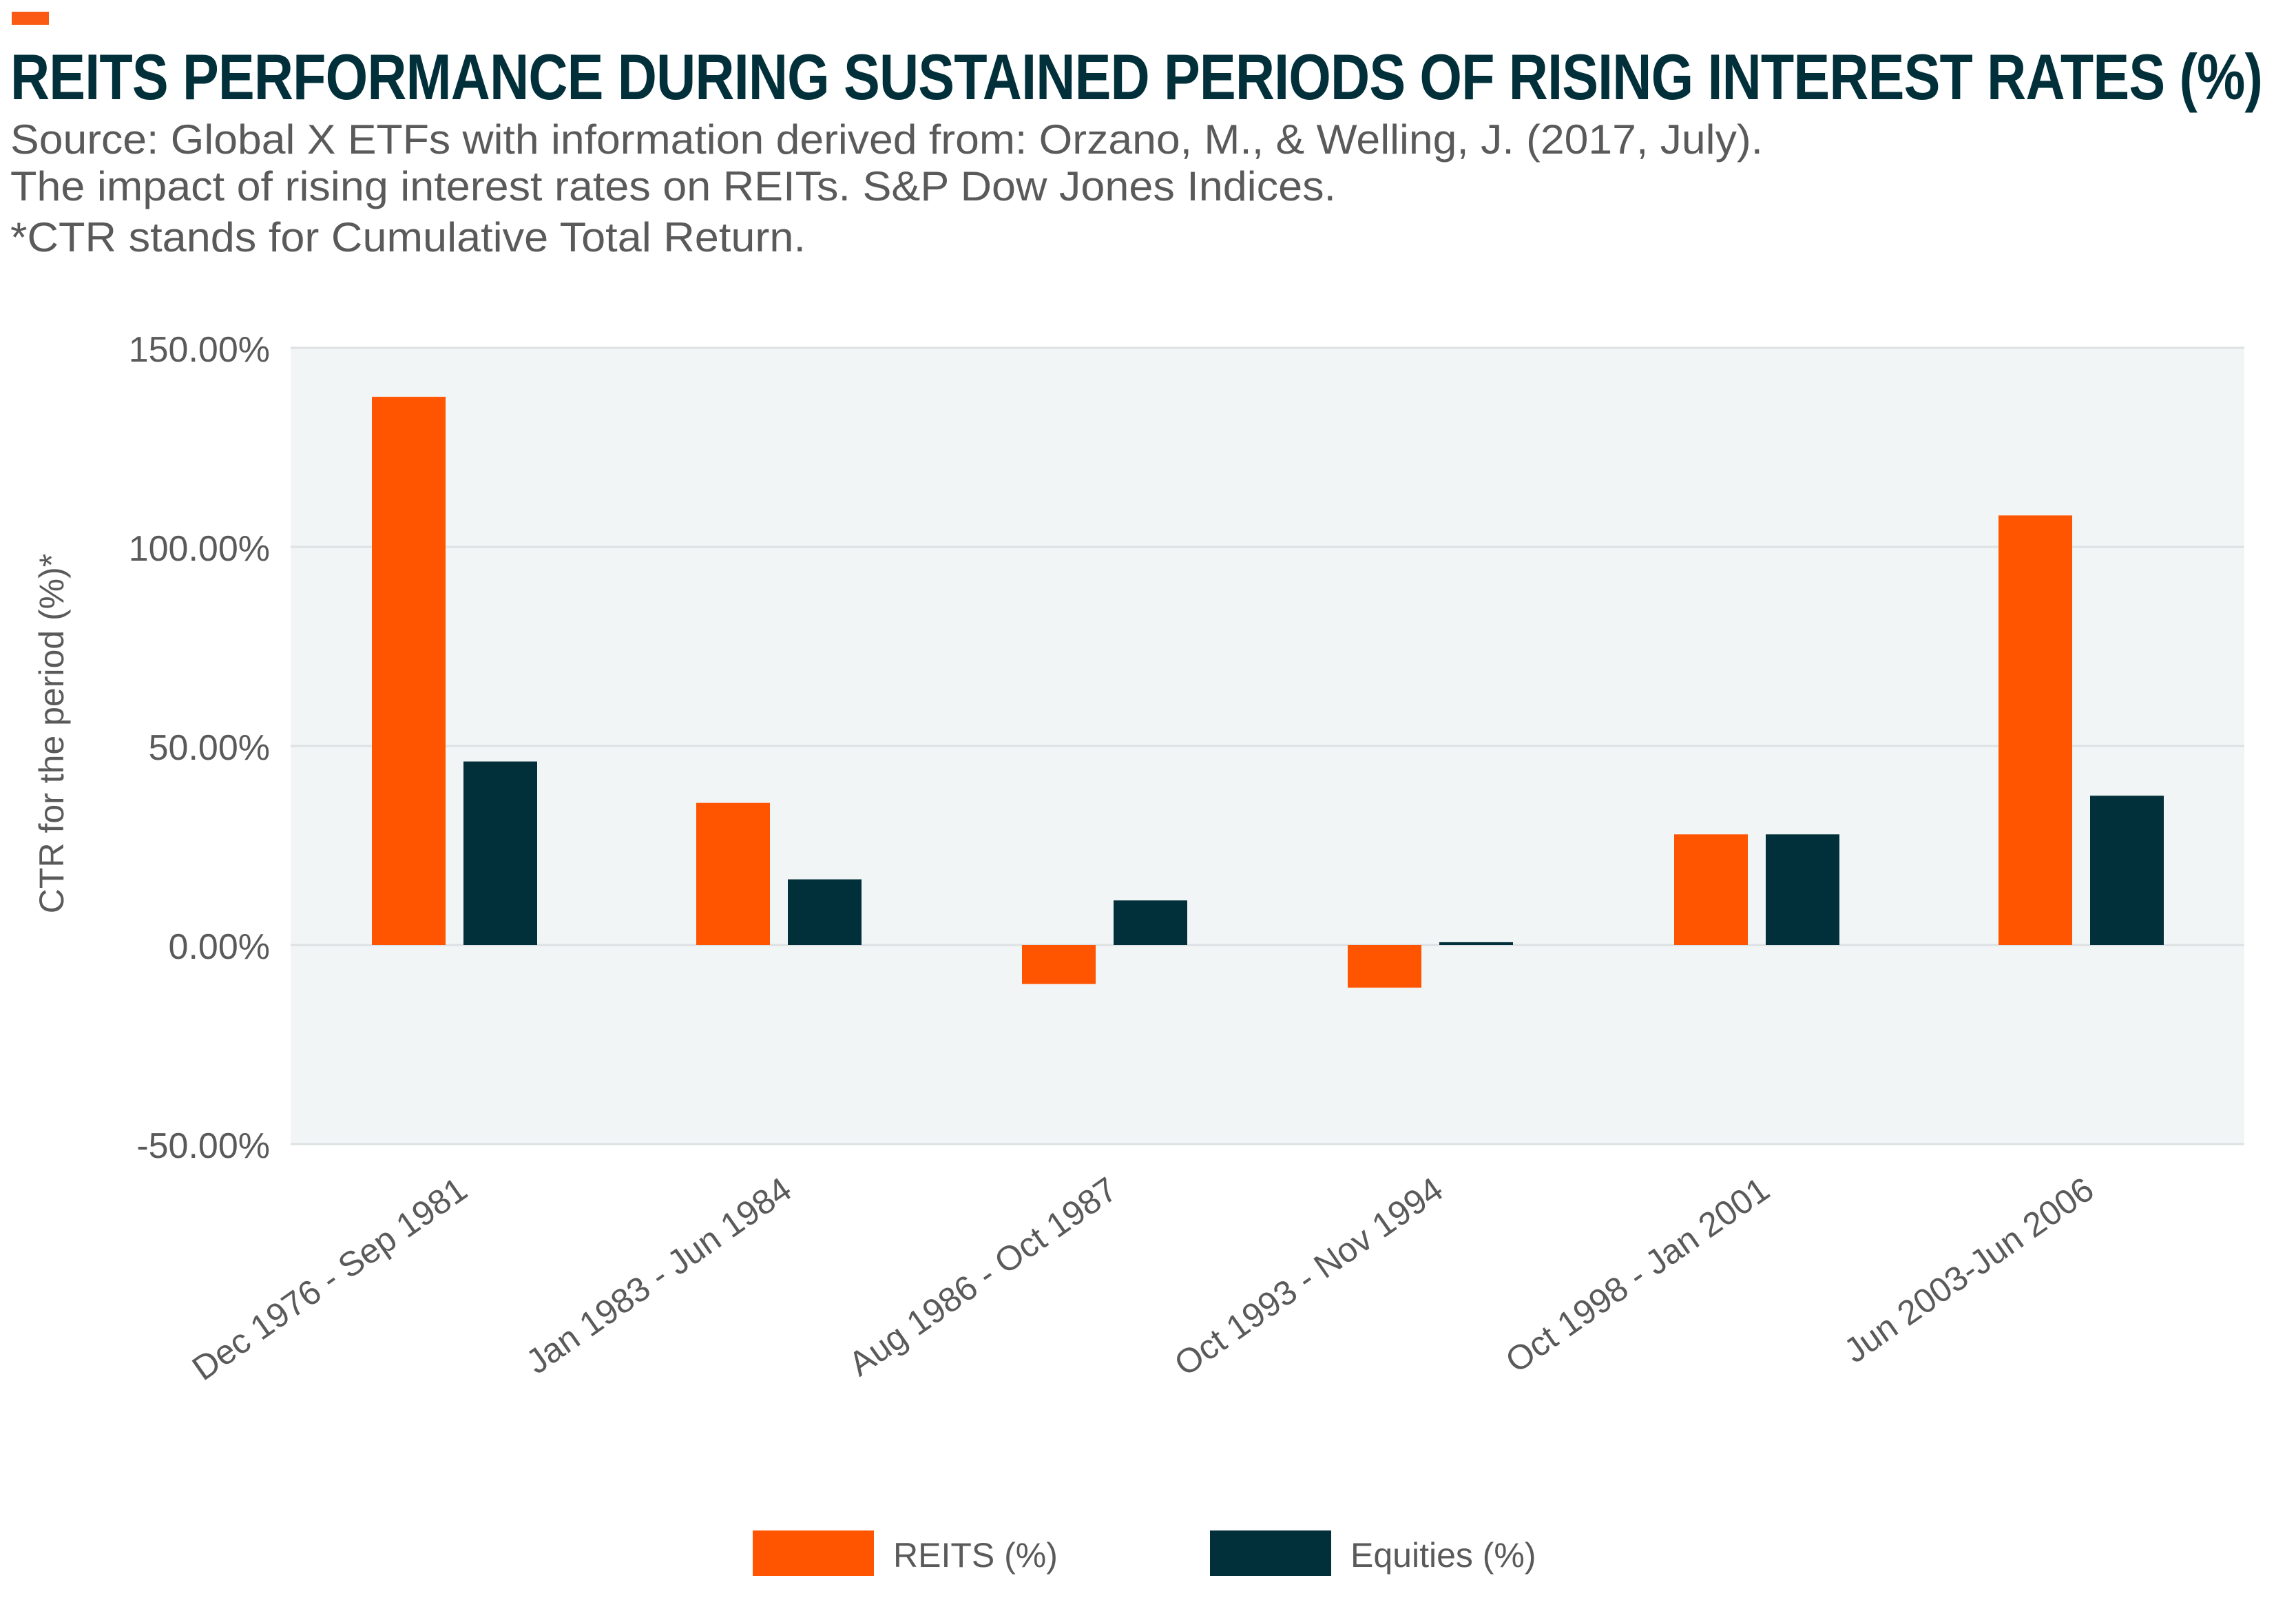  Describe the element at coordinates (975, 1555) in the screenshot. I see `legend-label: REITS (%)` at that location.